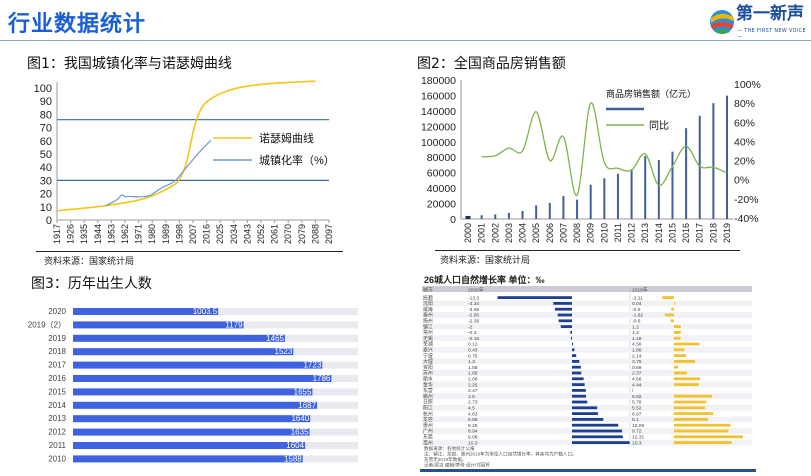 Image resolution: width=811 pixels, height=476 pixels. Describe the element at coordinates (46, 129) in the screenshot. I see `fig1-y-tick: 70` at that location.